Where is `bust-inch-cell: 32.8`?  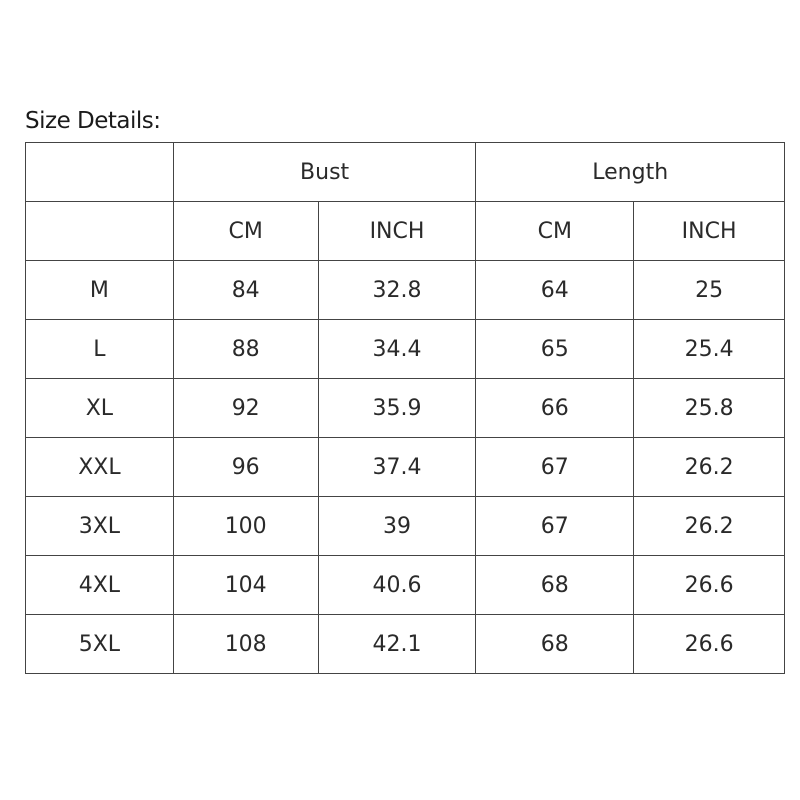 bust-inch-cell: 32.8 is located at coordinates (397, 290).